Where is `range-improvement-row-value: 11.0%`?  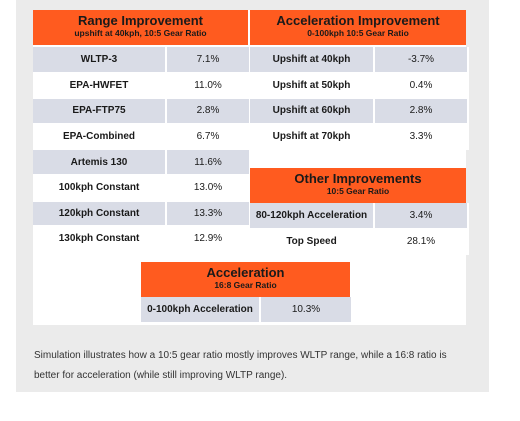 range-improvement-row-value: 11.0% is located at coordinates (208, 86).